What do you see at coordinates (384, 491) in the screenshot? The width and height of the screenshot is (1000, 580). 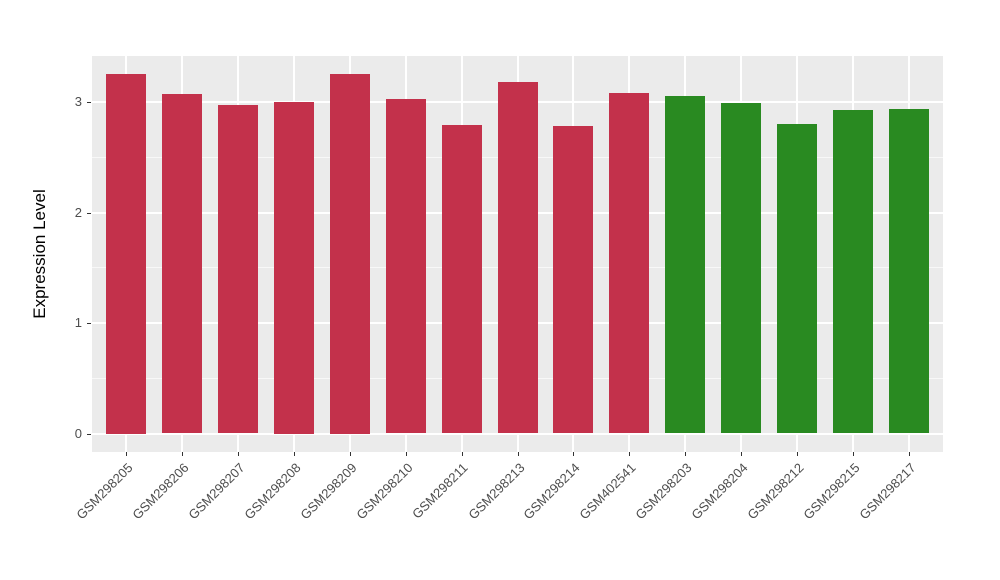 I see `x-tick-label: GSM298210` at bounding box center [384, 491].